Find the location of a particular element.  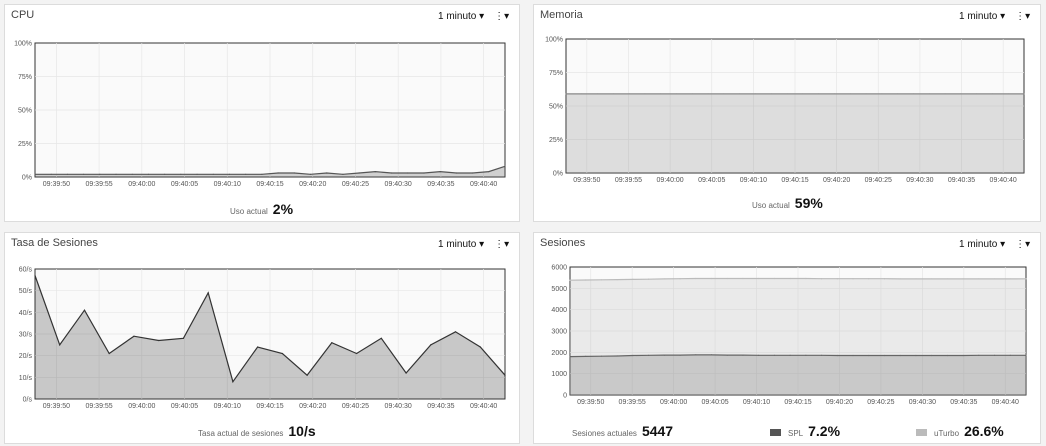

y-tick-label: 0 is located at coordinates (565, 396).